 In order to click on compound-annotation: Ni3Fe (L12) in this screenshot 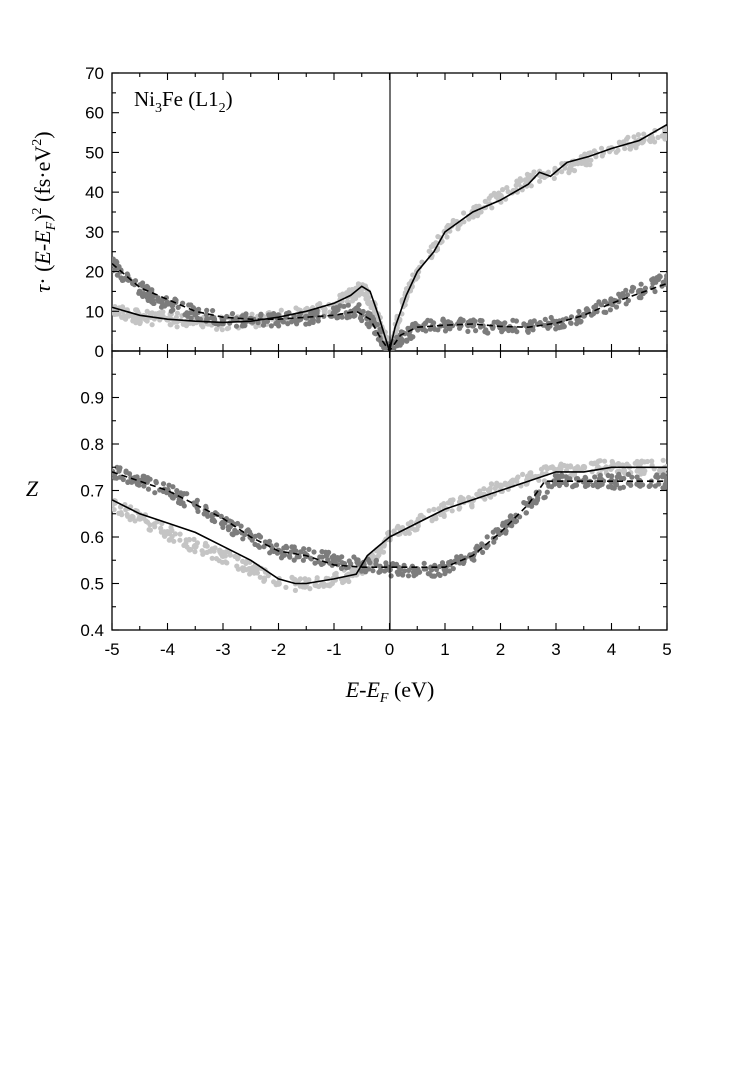, I will do `click(183, 101)`.